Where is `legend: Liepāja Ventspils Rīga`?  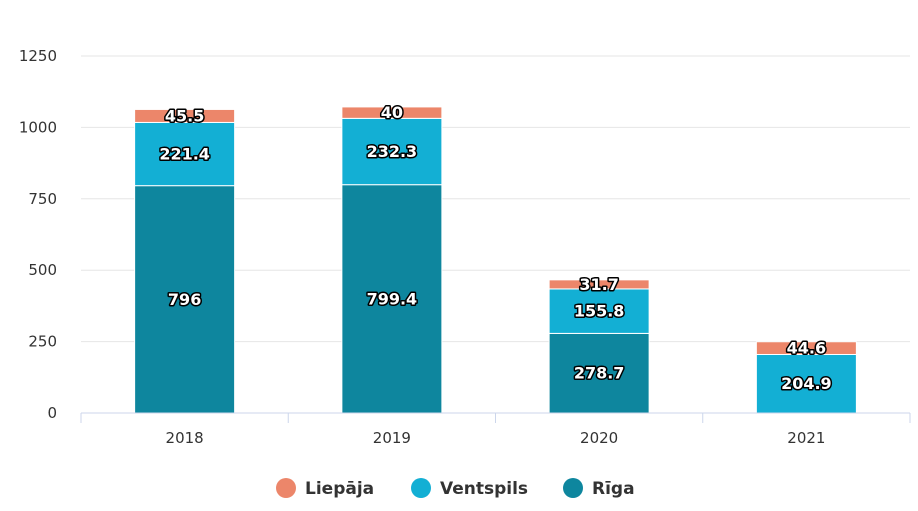 legend: Liepāja Ventspils Rīga is located at coordinates (455, 488).